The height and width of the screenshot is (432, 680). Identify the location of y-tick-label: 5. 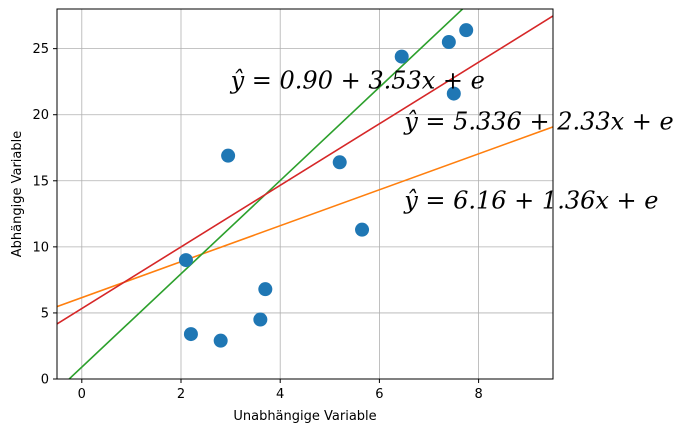
(45, 313).